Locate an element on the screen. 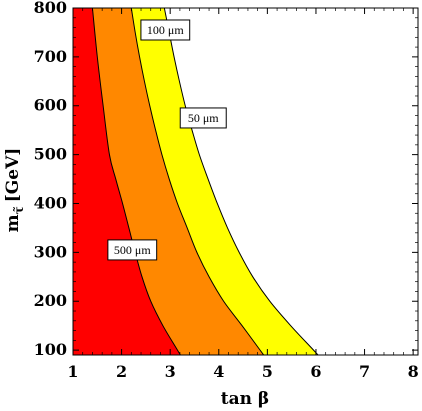  x-tick-label: 2 is located at coordinates (121, 371).